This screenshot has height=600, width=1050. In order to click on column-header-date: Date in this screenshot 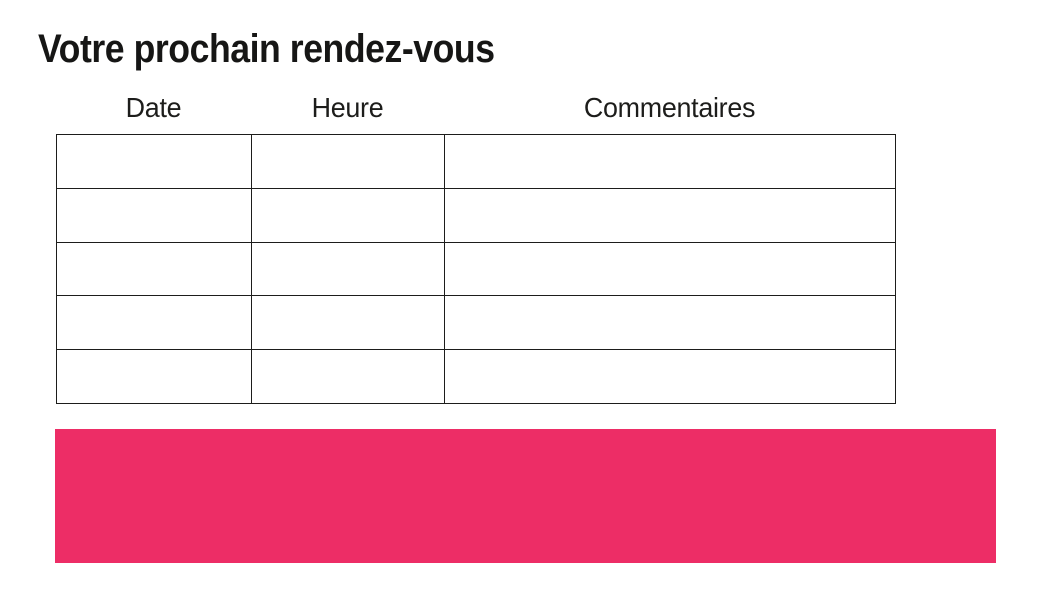, I will do `click(153, 107)`.